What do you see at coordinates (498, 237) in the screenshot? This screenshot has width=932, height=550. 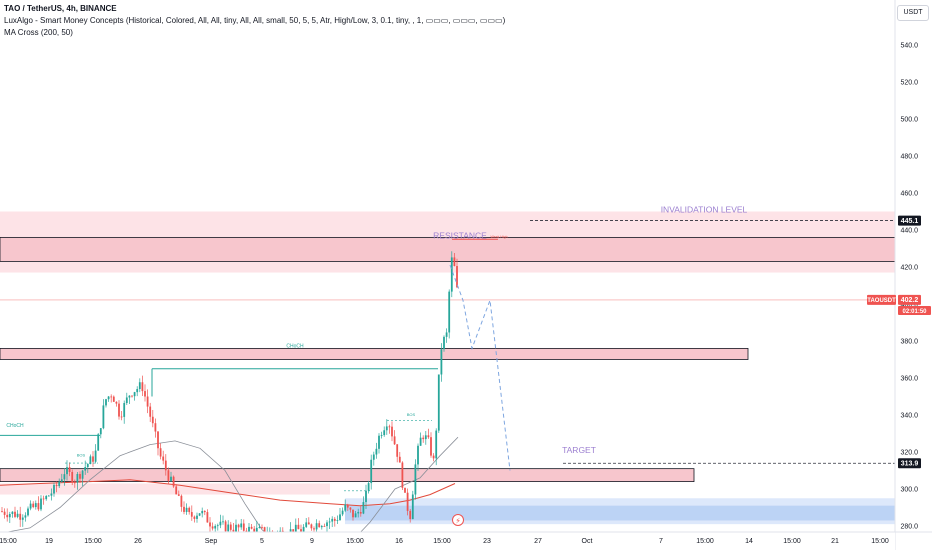 I see `weak-high-label: Weak High` at bounding box center [498, 237].